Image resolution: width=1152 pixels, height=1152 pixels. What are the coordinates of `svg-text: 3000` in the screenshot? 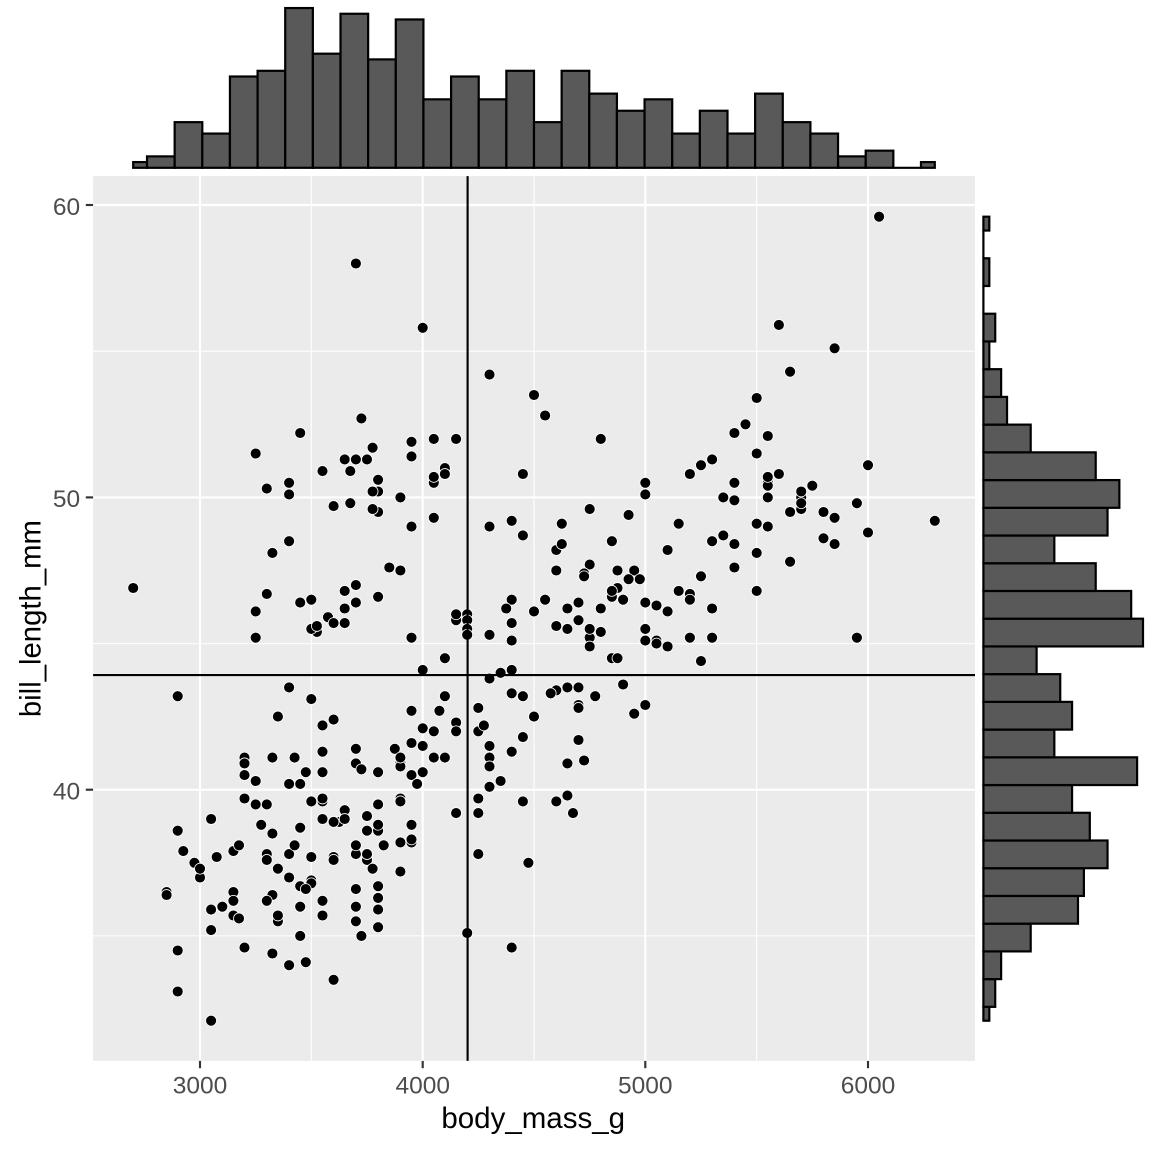 It's located at (200, 1086).